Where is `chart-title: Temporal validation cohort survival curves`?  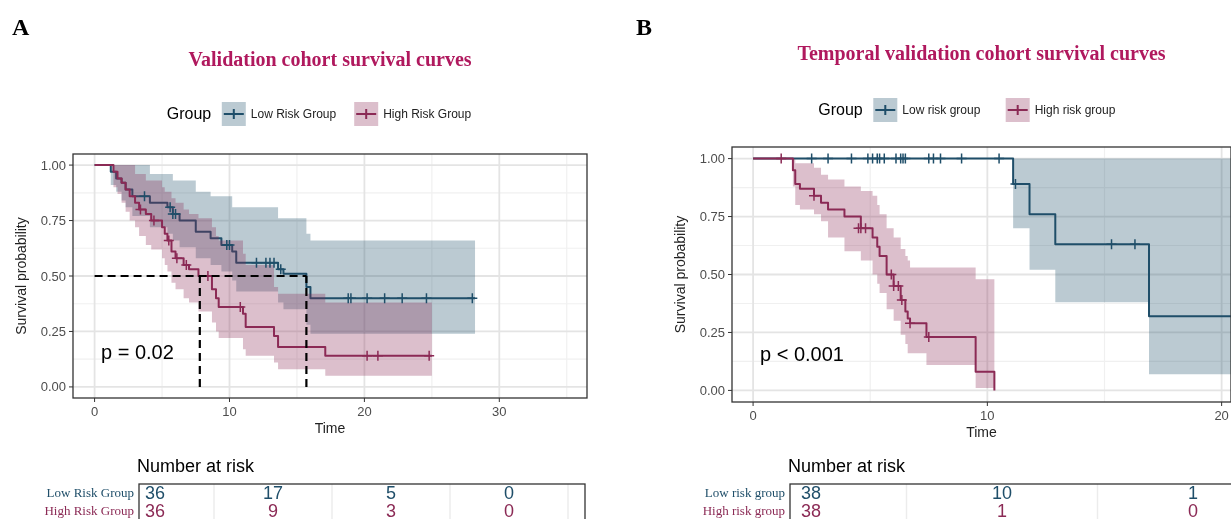 chart-title: Temporal validation cohort survival curves is located at coordinates (981, 53).